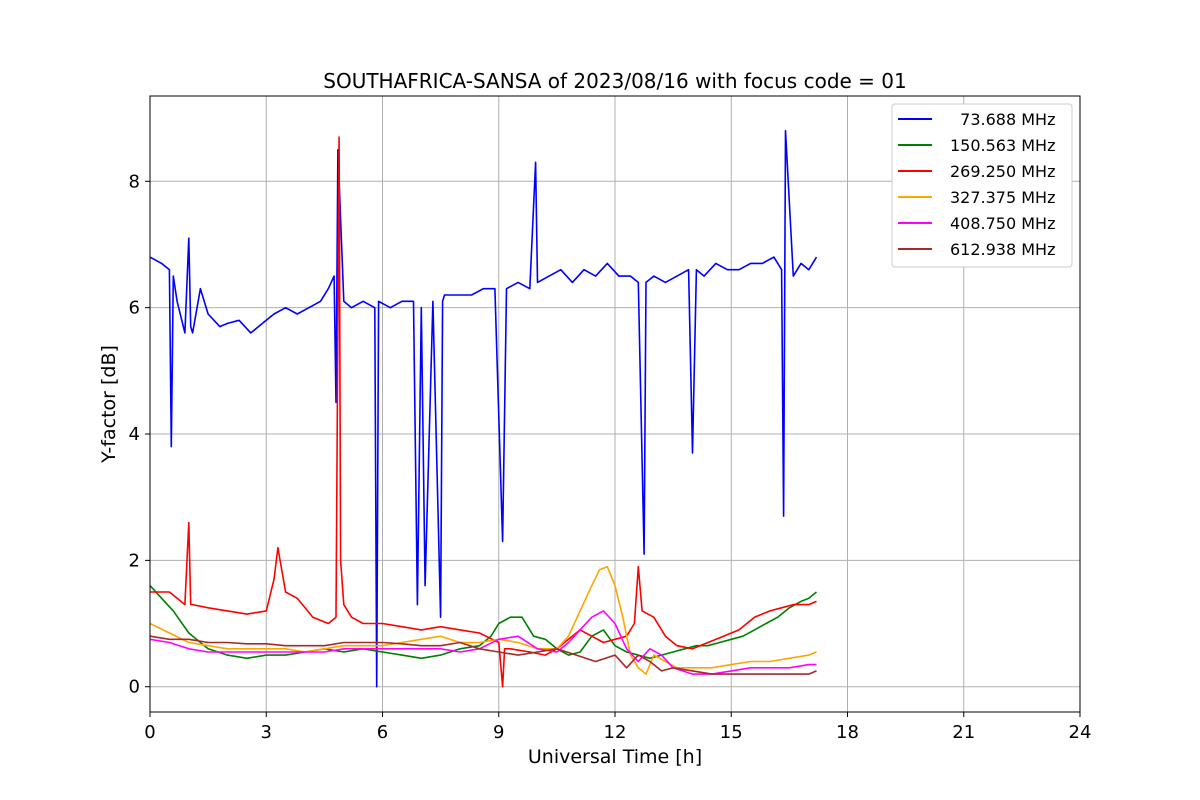 The height and width of the screenshot is (800, 1200). Describe the element at coordinates (615, 732) in the screenshot. I see `x-tick-label: 12` at that location.